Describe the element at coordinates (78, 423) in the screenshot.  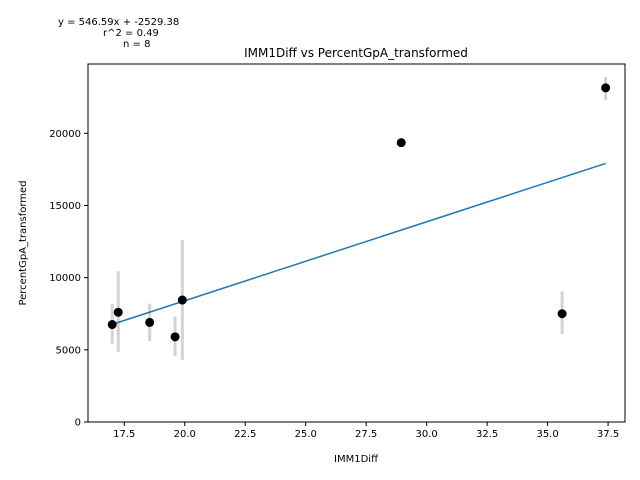
I see `y-tick-label: 0` at that location.